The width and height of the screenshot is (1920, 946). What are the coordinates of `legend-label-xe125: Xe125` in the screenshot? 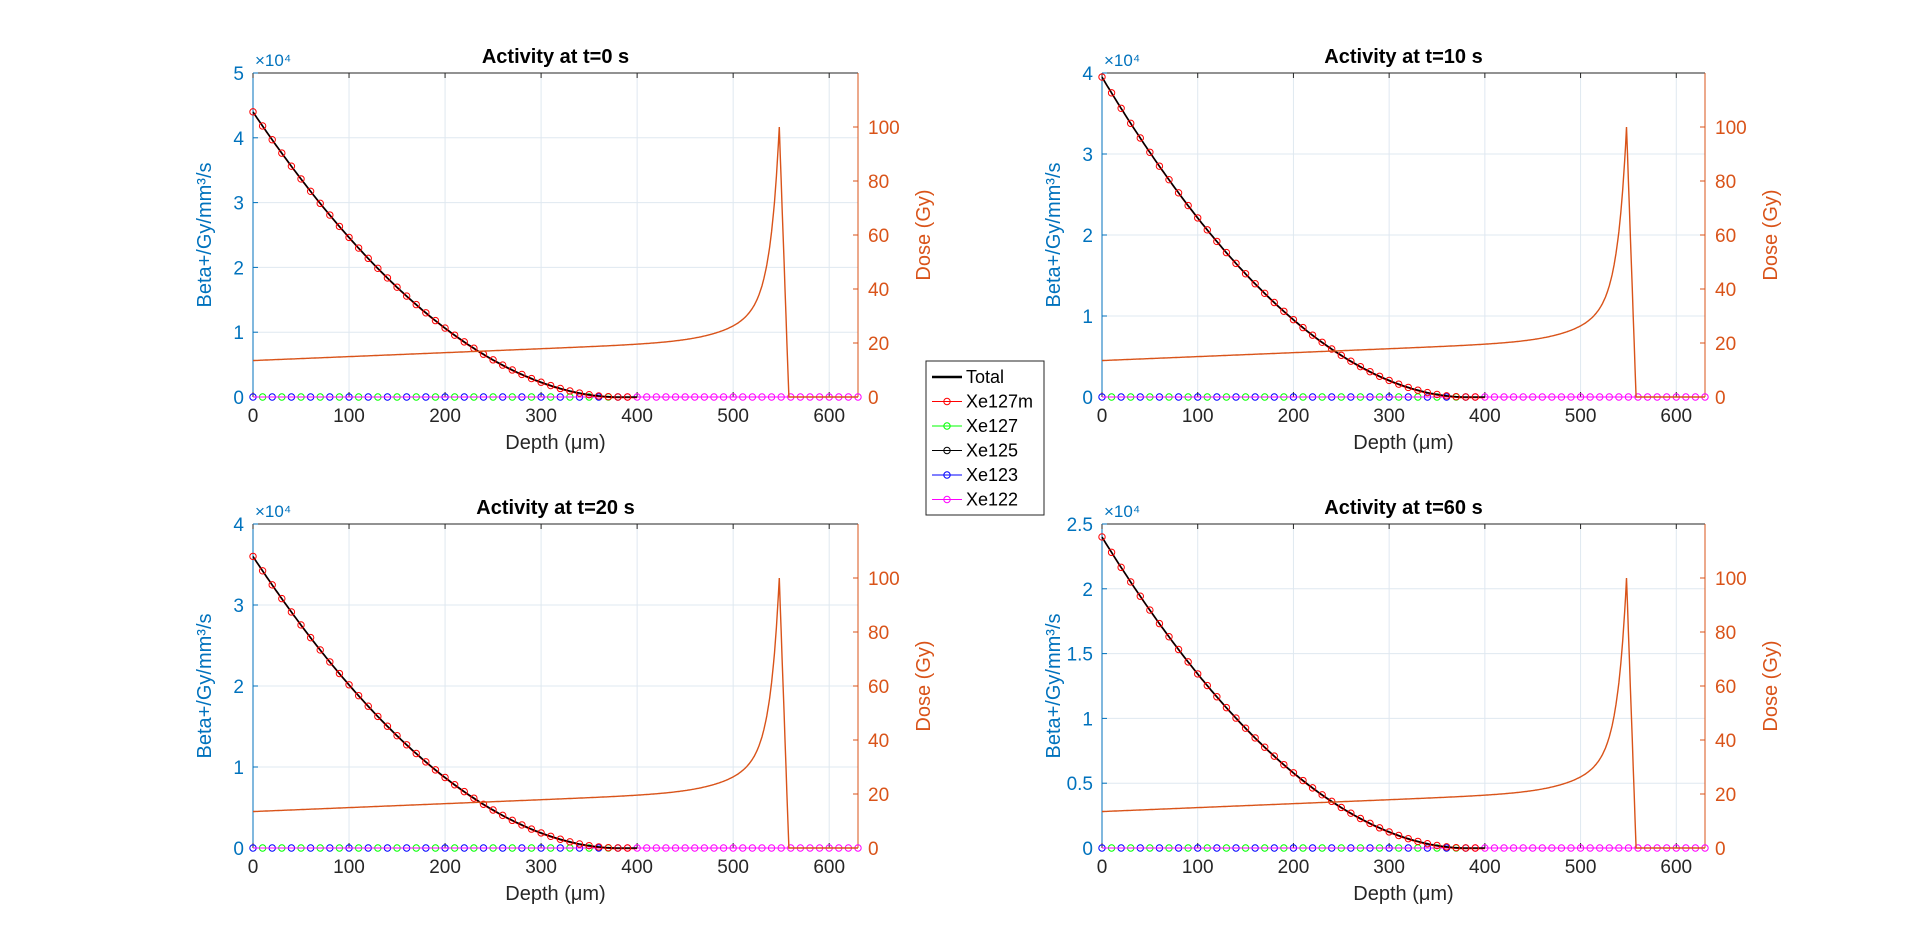 It's located at (992, 451).